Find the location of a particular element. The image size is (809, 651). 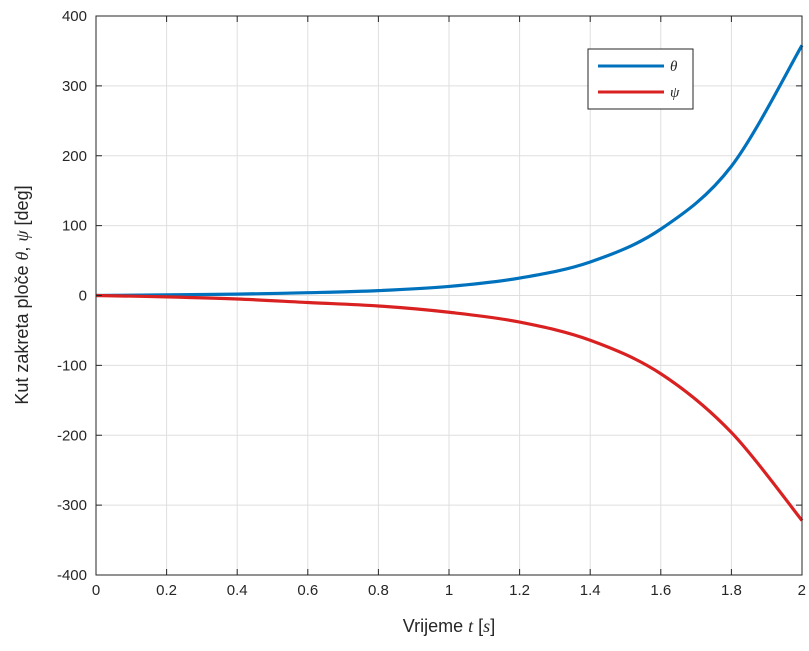

x-tick-label: 0.8 is located at coordinates (378, 590).